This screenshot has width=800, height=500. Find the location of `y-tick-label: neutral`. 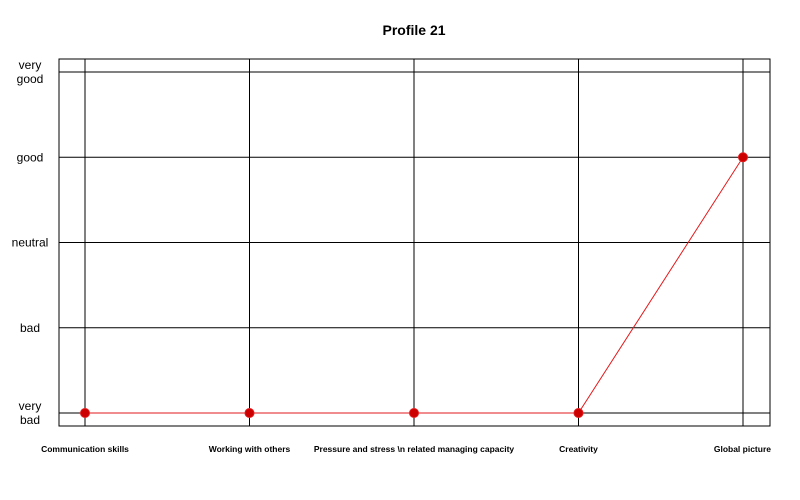

y-tick-label: neutral is located at coordinates (30, 243).